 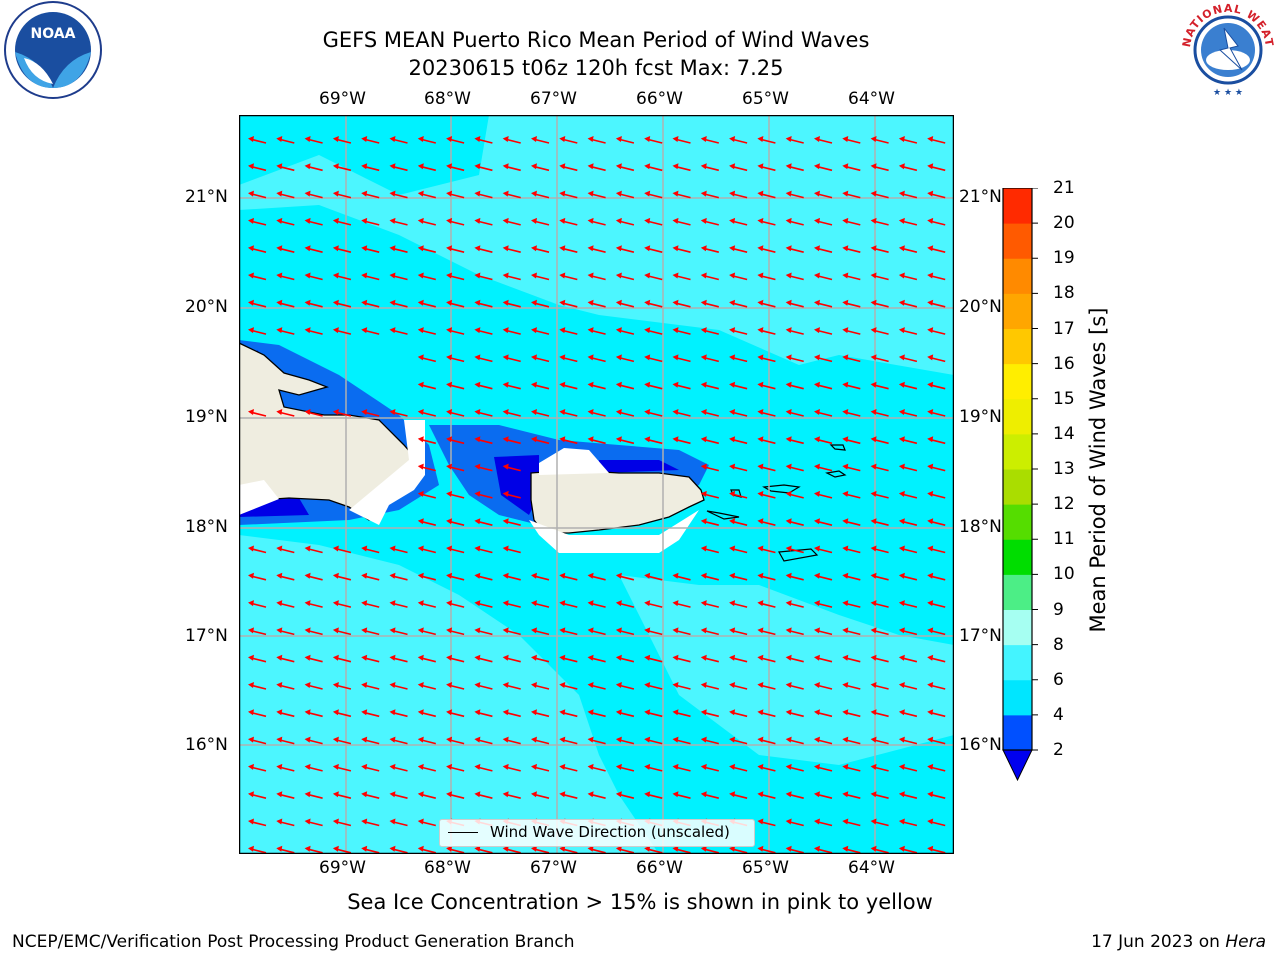 I want to click on noaa-logo-text: NOAA, so click(x=53, y=34).